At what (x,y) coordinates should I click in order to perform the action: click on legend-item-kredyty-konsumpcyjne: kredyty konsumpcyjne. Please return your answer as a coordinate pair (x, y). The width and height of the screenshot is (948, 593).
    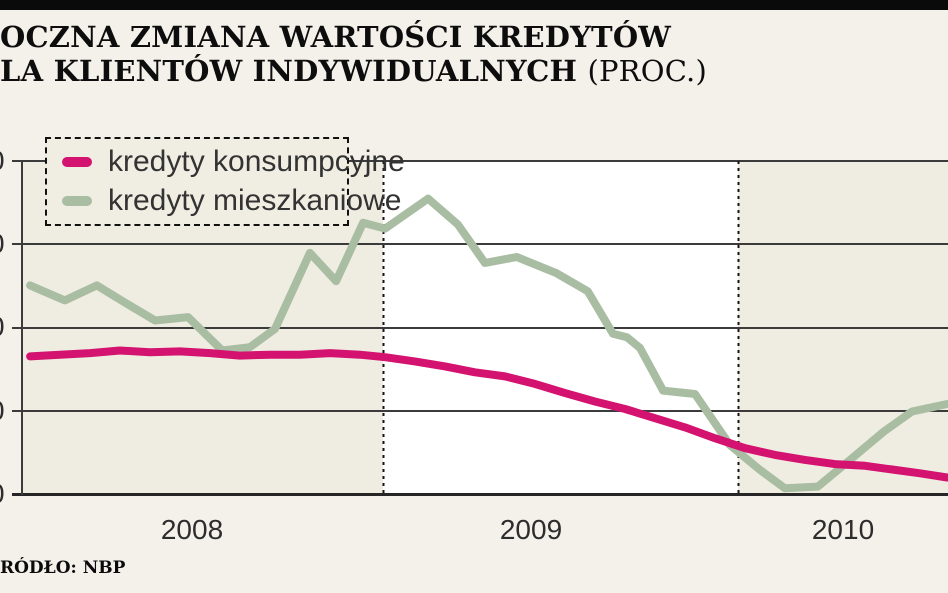
    Looking at the image, I should click on (233, 162).